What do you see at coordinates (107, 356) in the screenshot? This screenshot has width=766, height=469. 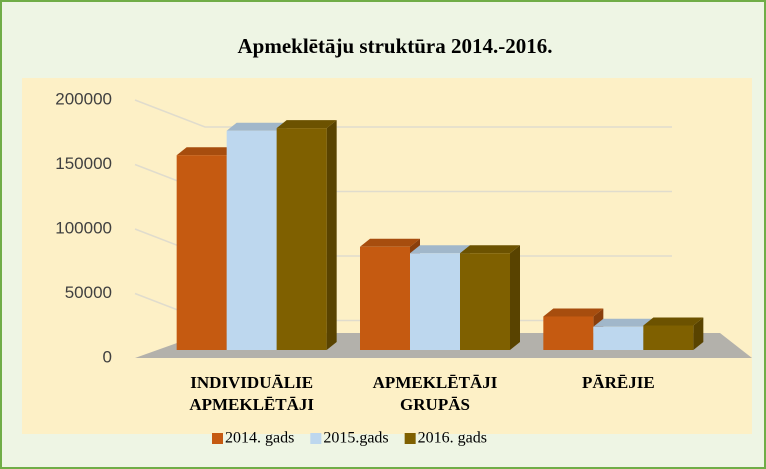 I see `y-tick-label: 0` at bounding box center [107, 356].